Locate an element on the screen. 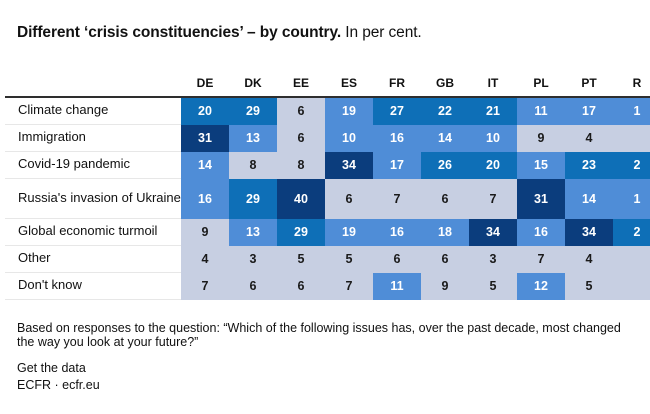 The width and height of the screenshot is (650, 414). heatmap-cell-dk: 6 is located at coordinates (253, 286).